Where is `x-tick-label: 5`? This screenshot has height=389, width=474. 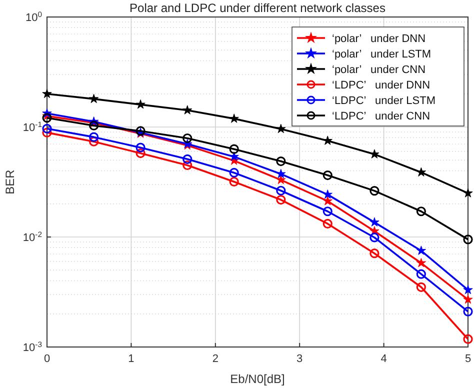
x-tick-label: 5 is located at coordinates (468, 359).